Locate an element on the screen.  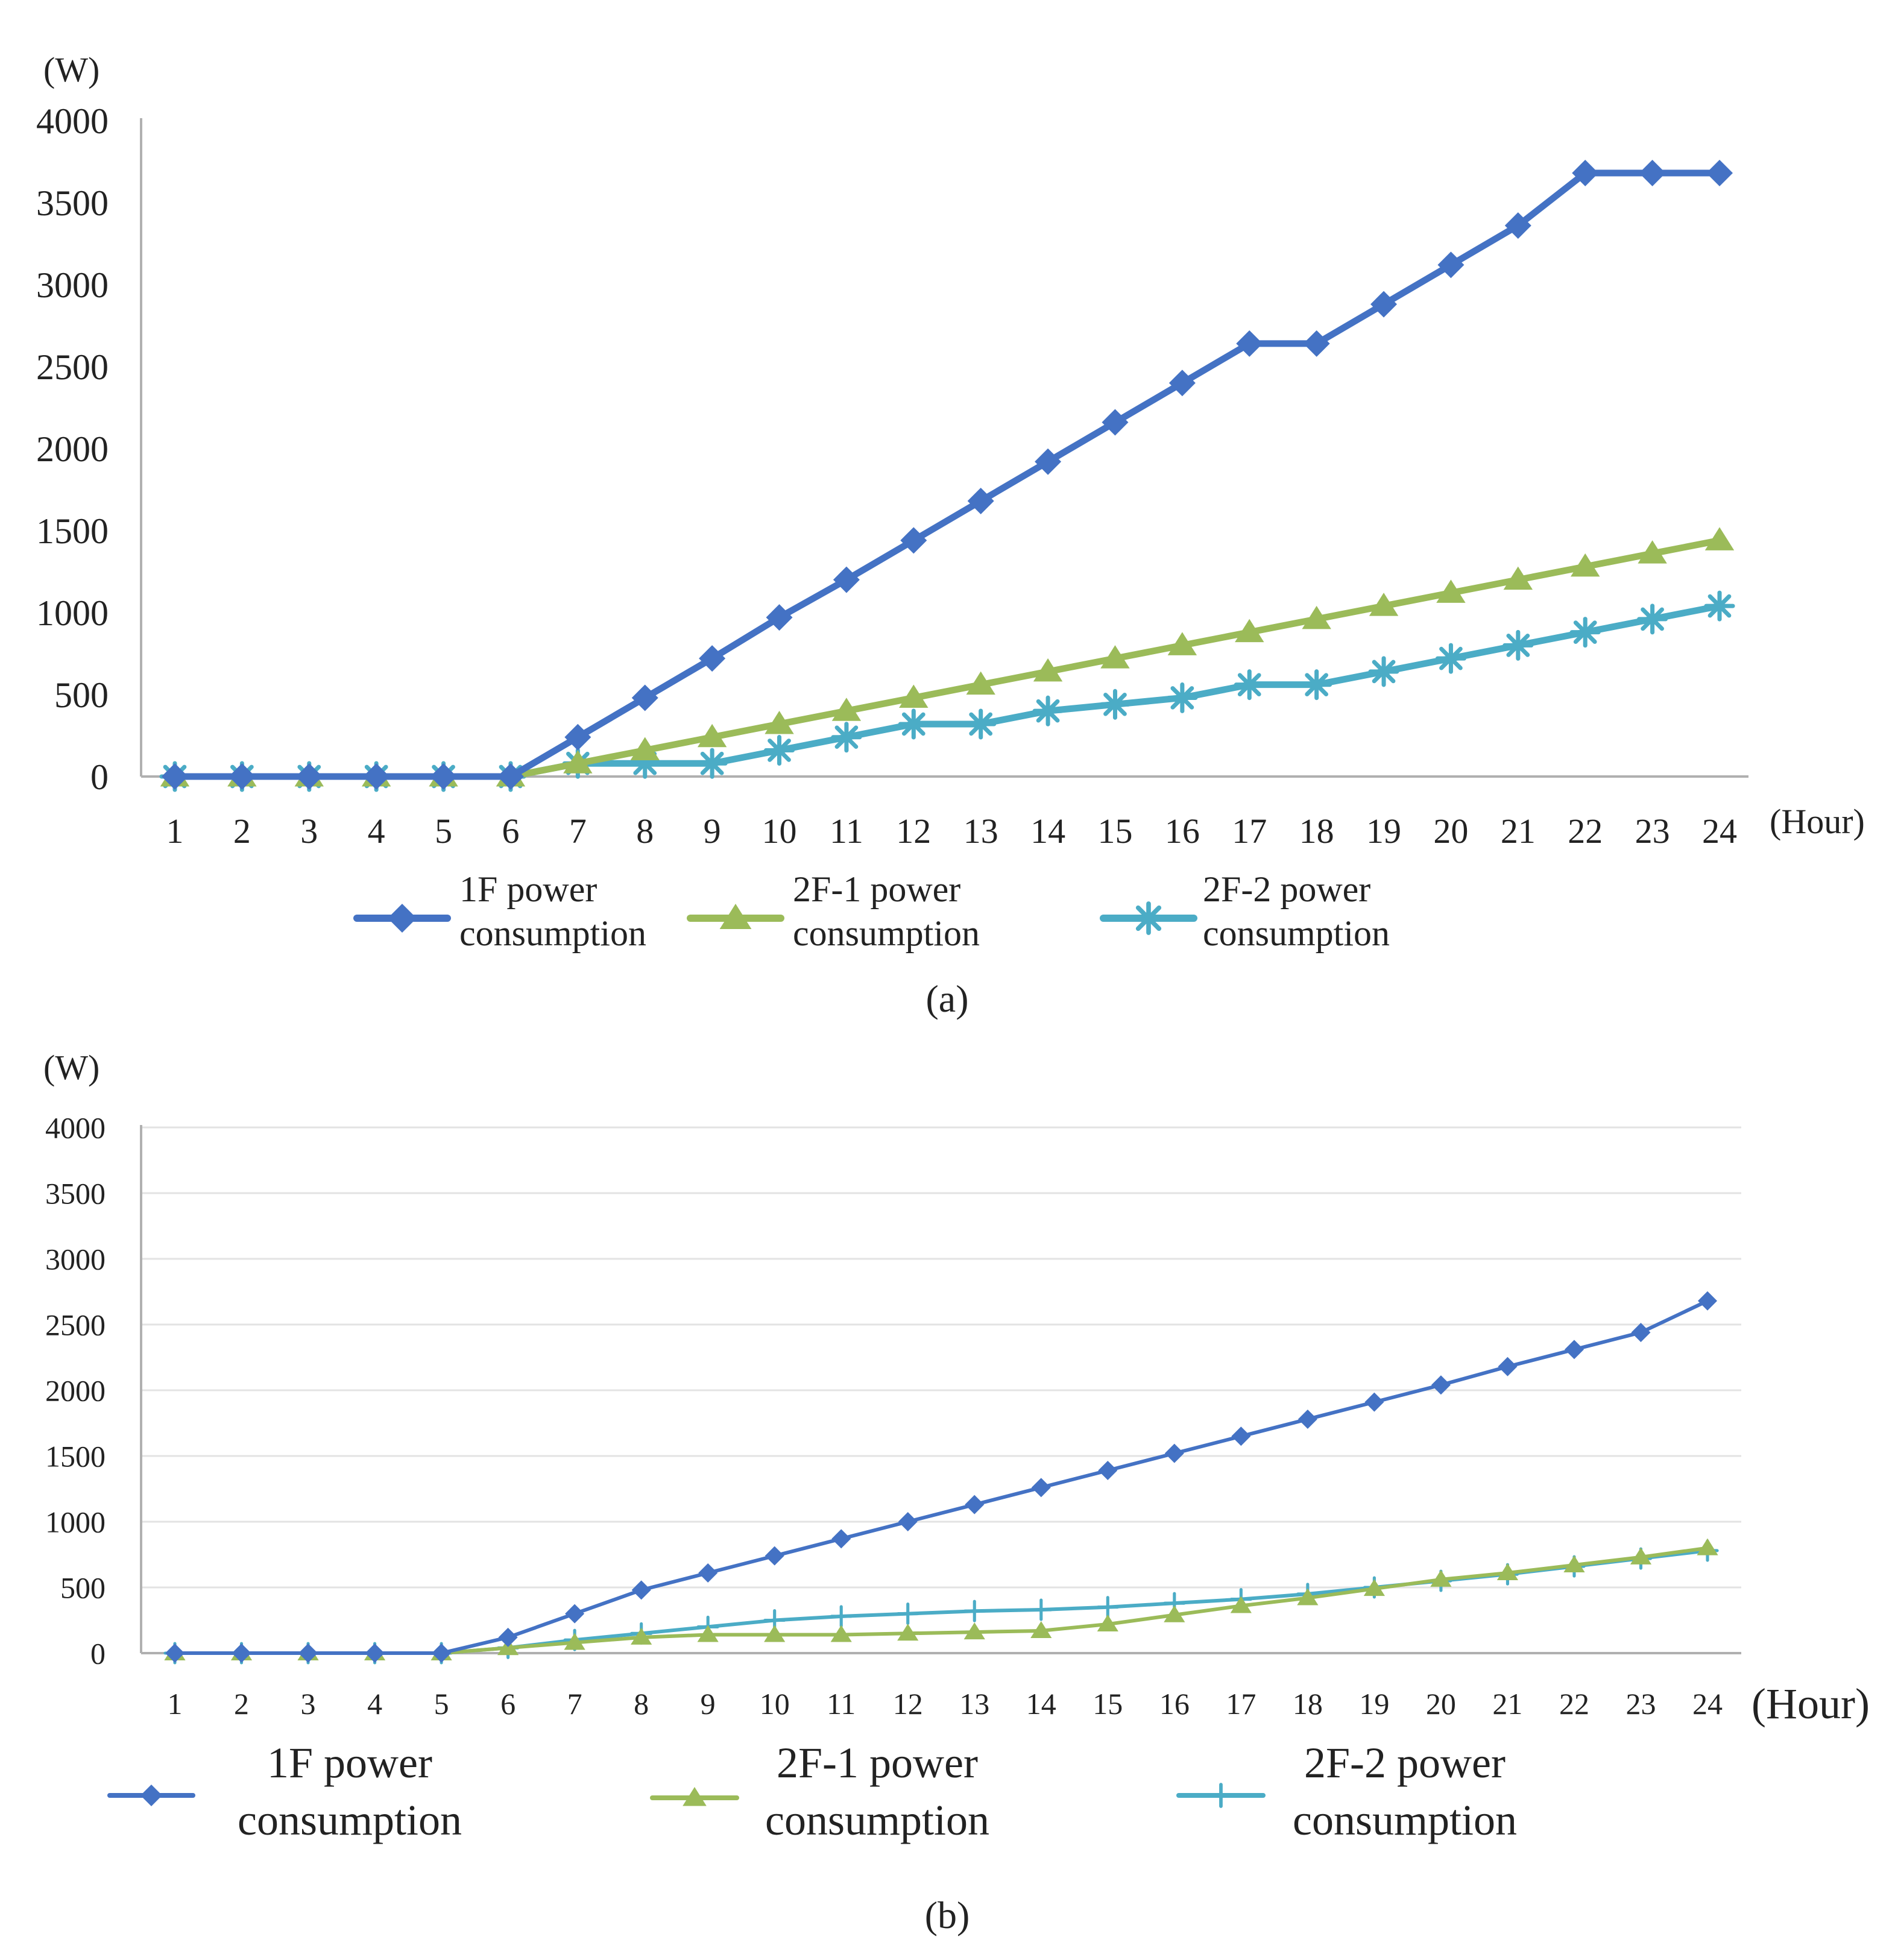
x-tick-label: 6 is located at coordinates (508, 1704).